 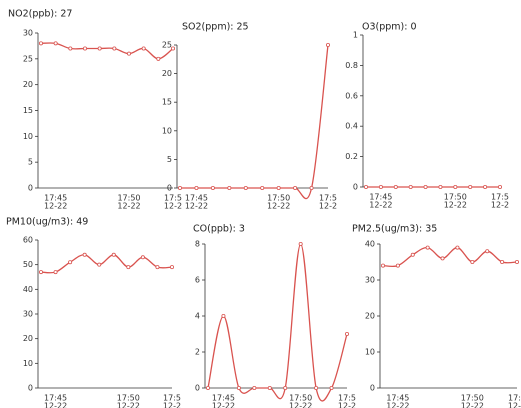 I want to click on chart-title: NO2(ppb): 27, so click(x=40, y=14).